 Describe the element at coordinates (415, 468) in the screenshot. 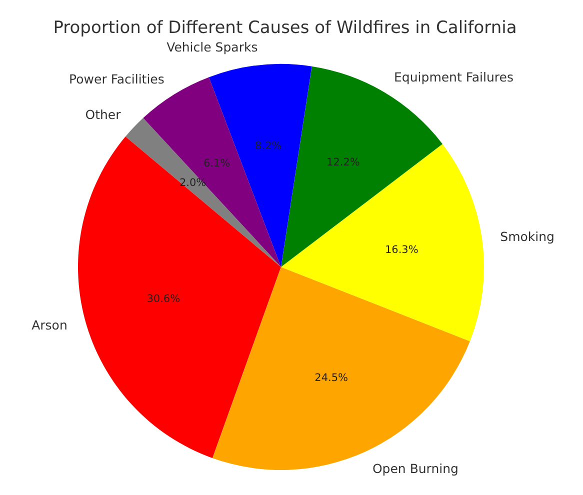

I see `slice-label: Open Burning` at that location.